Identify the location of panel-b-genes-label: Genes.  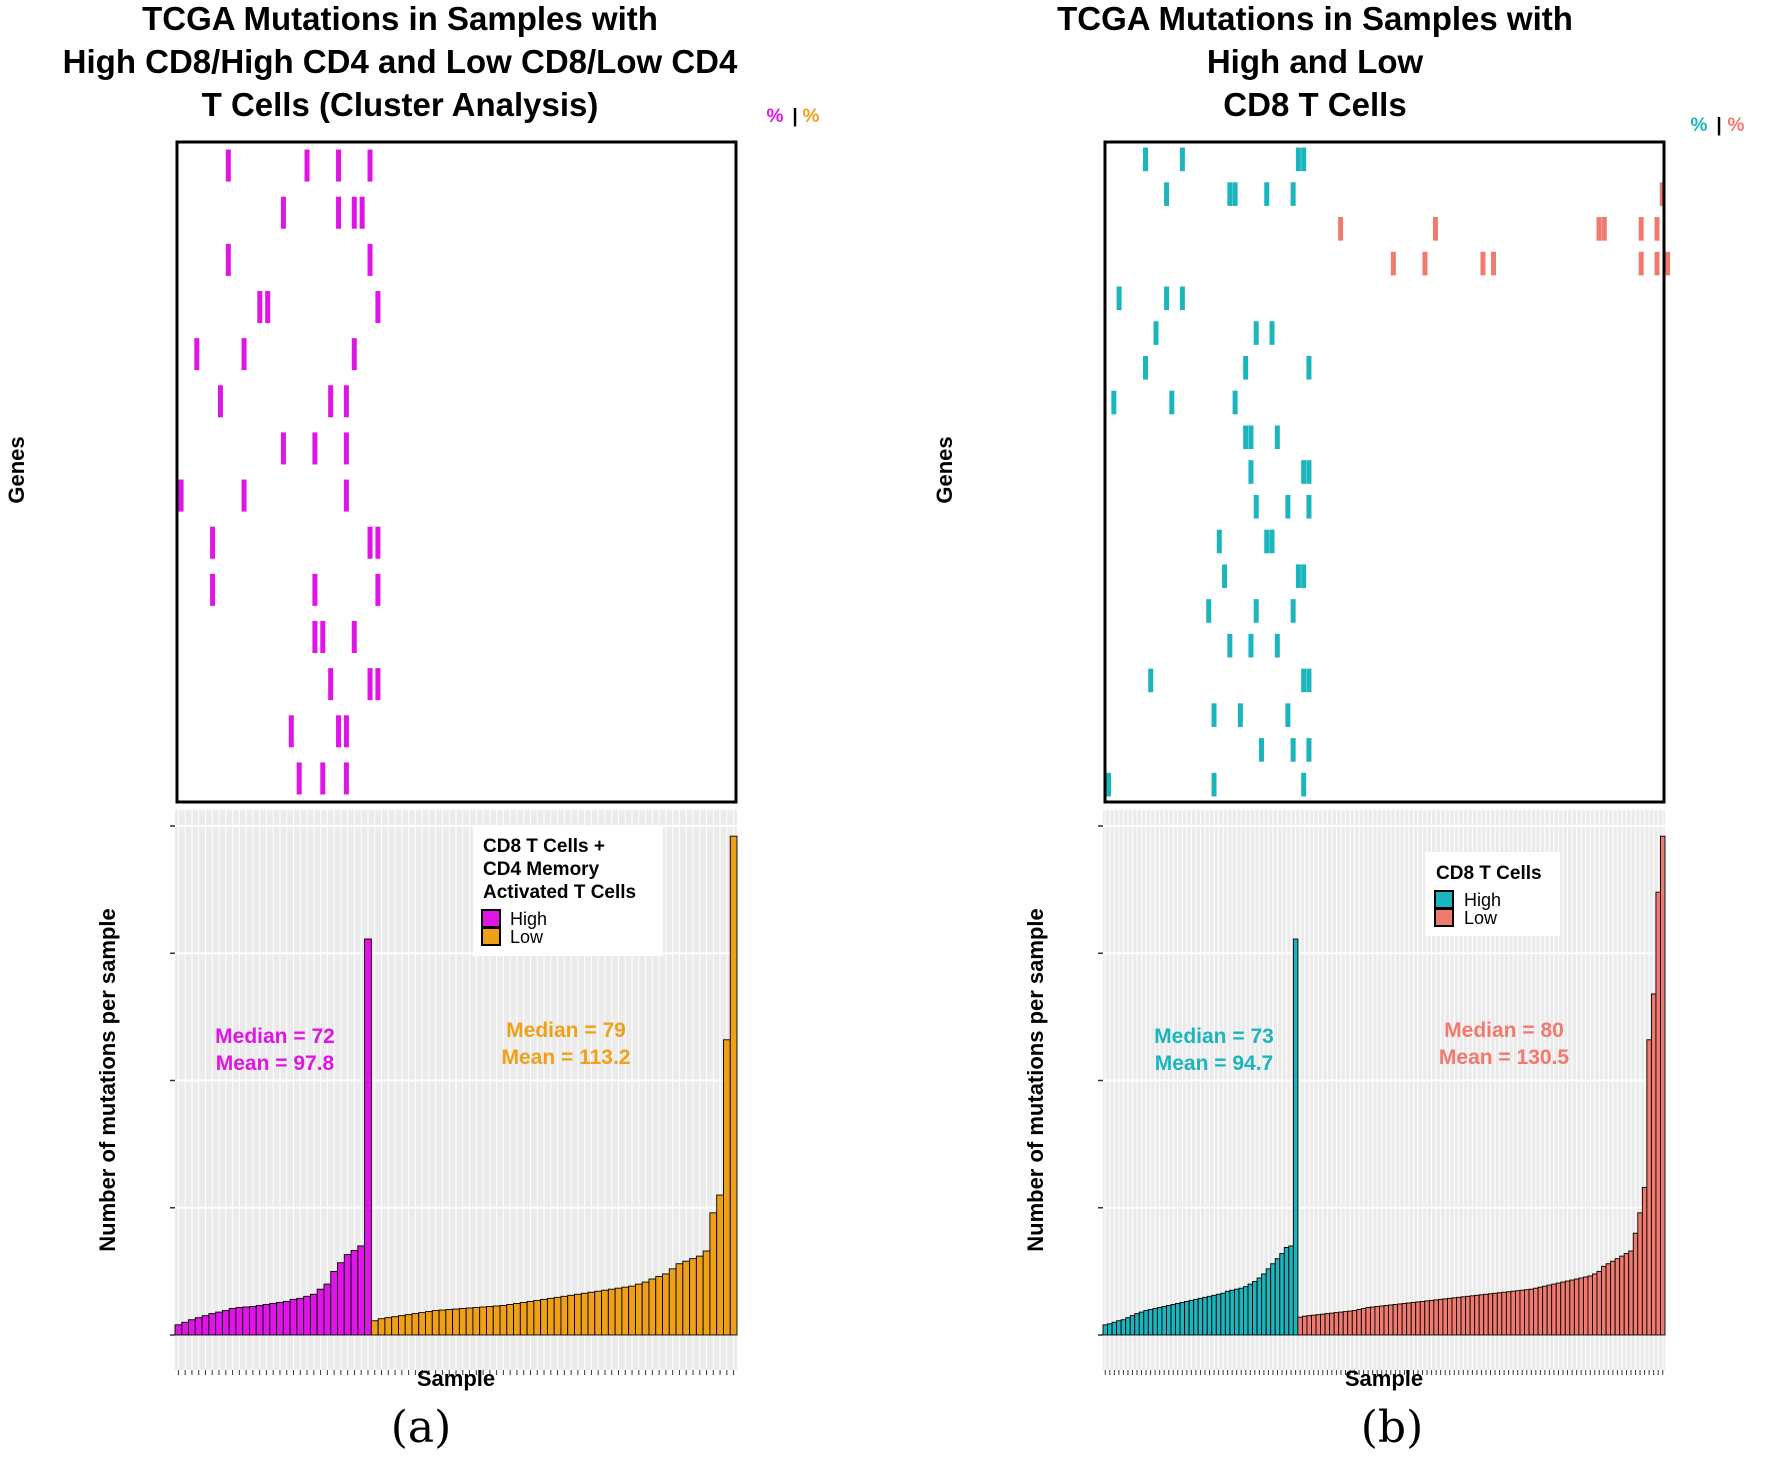
(944, 469).